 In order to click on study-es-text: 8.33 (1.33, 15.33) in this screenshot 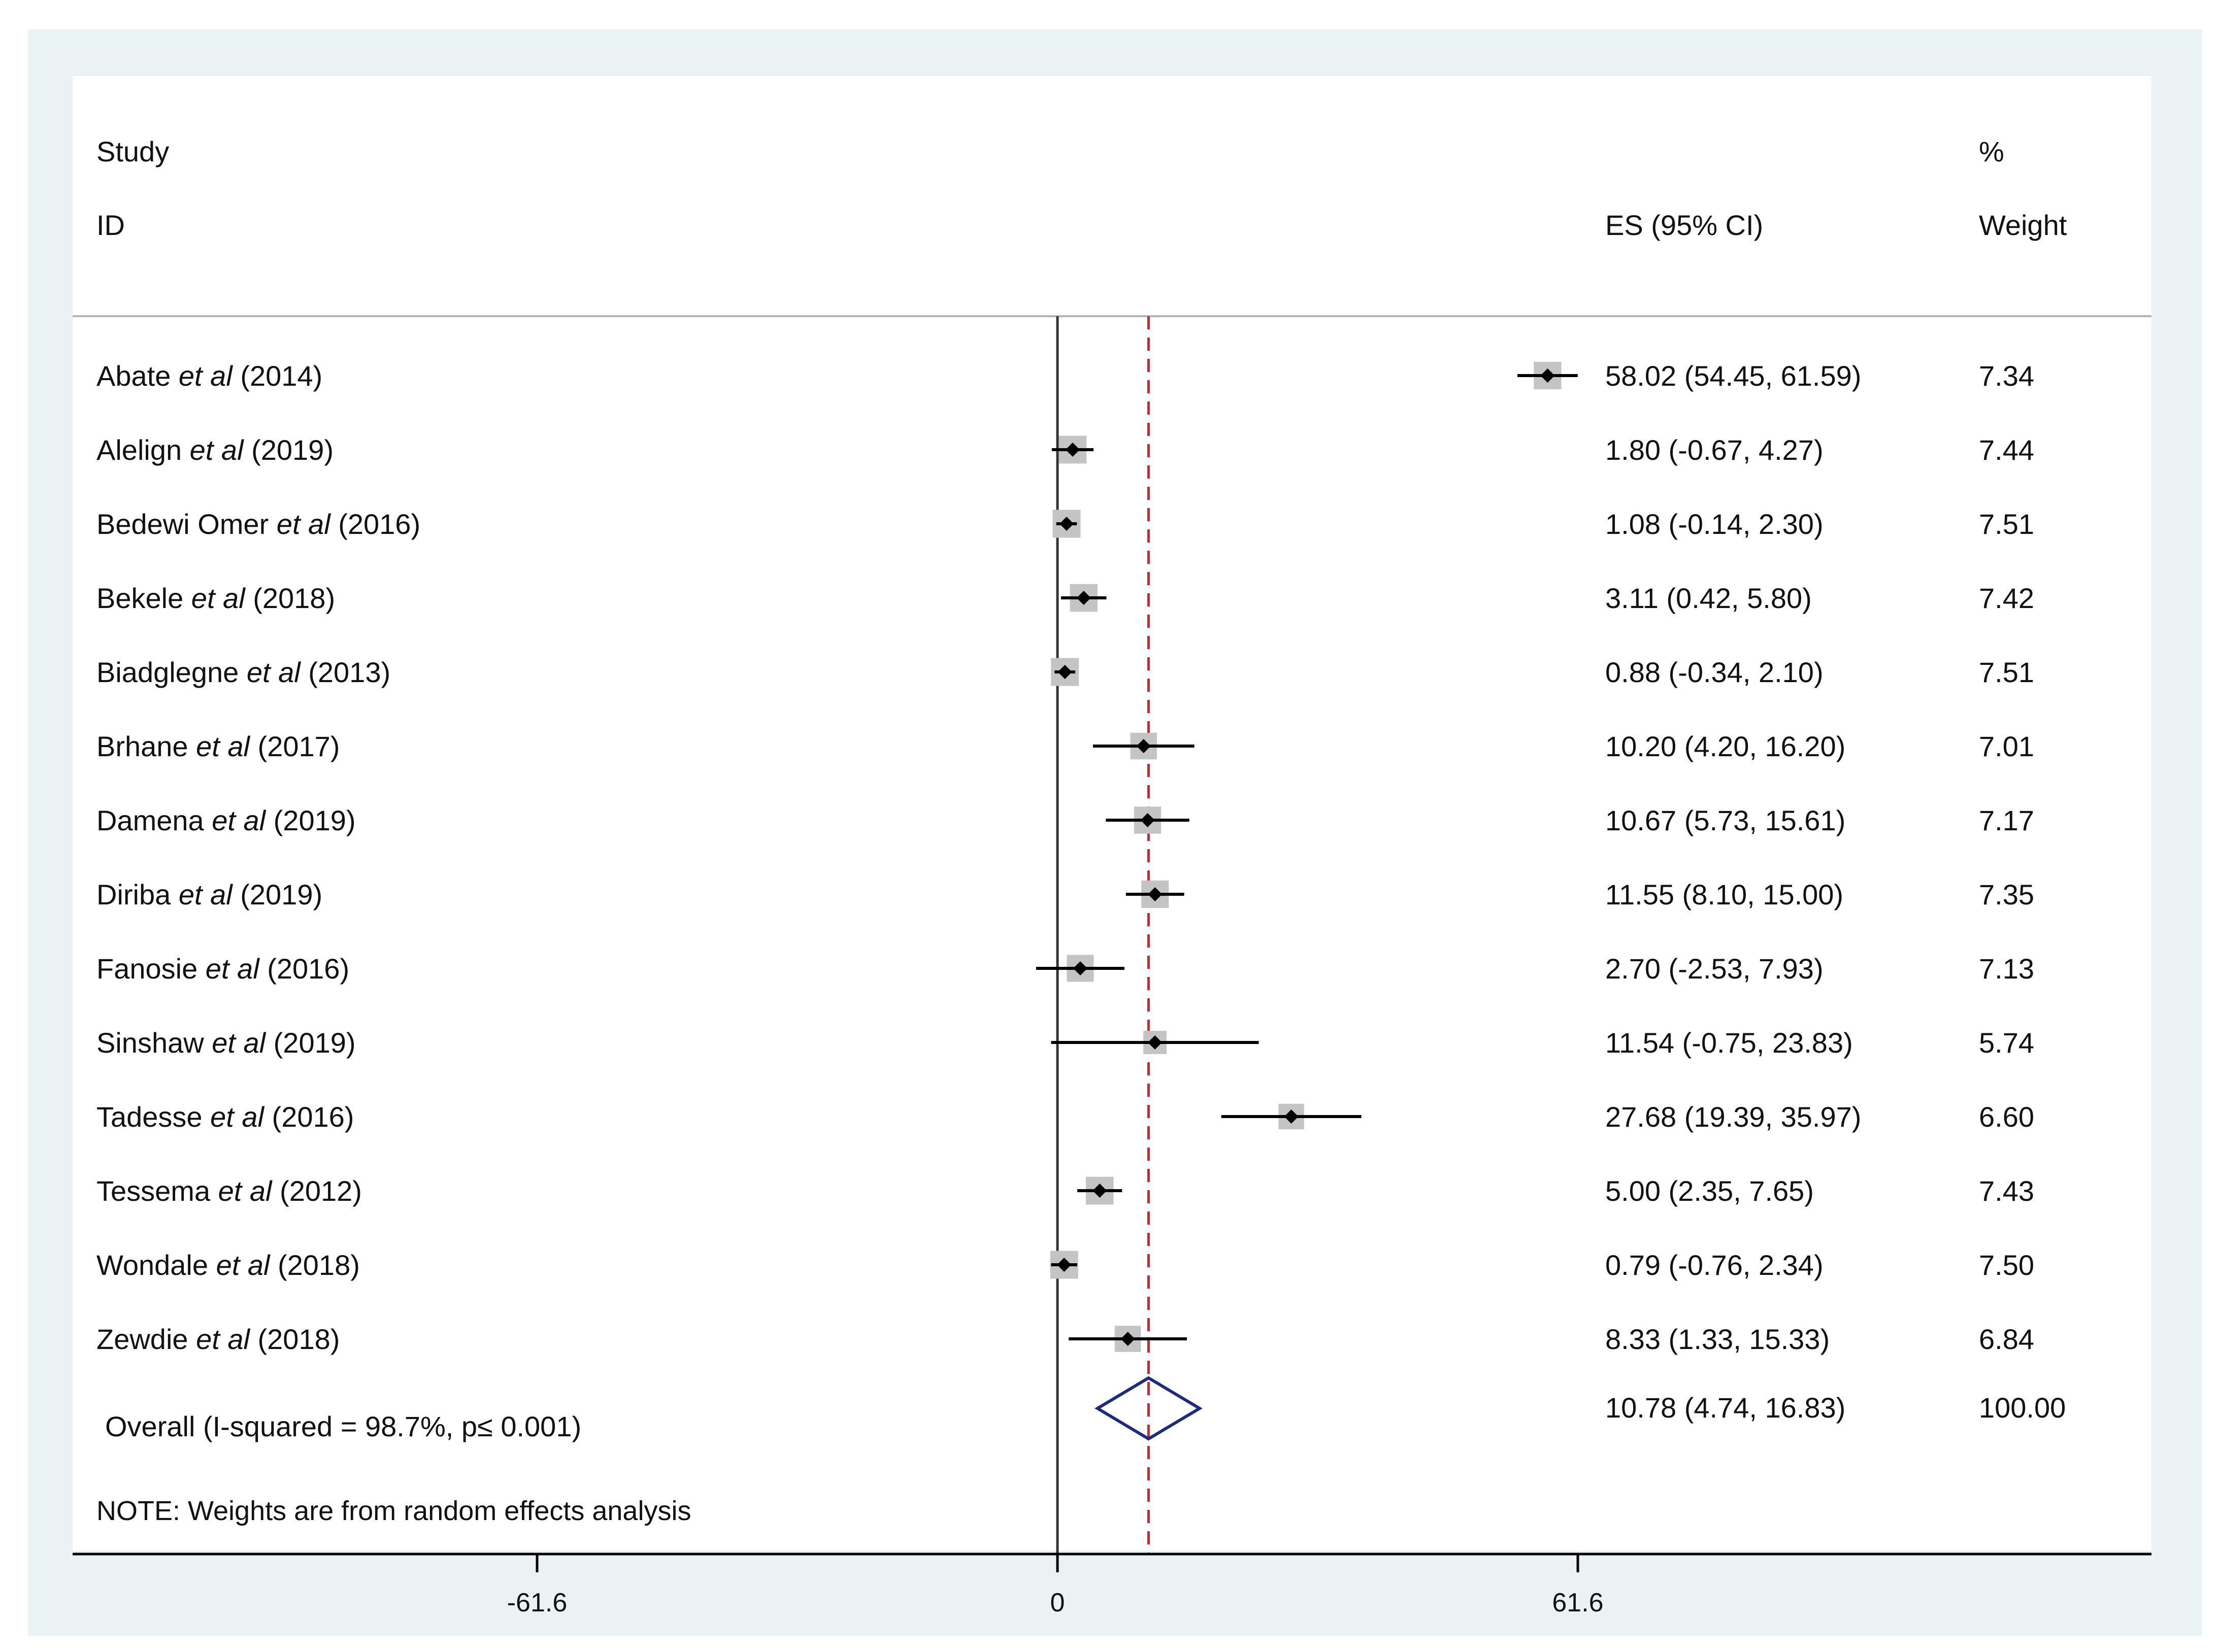, I will do `click(1718, 1339)`.